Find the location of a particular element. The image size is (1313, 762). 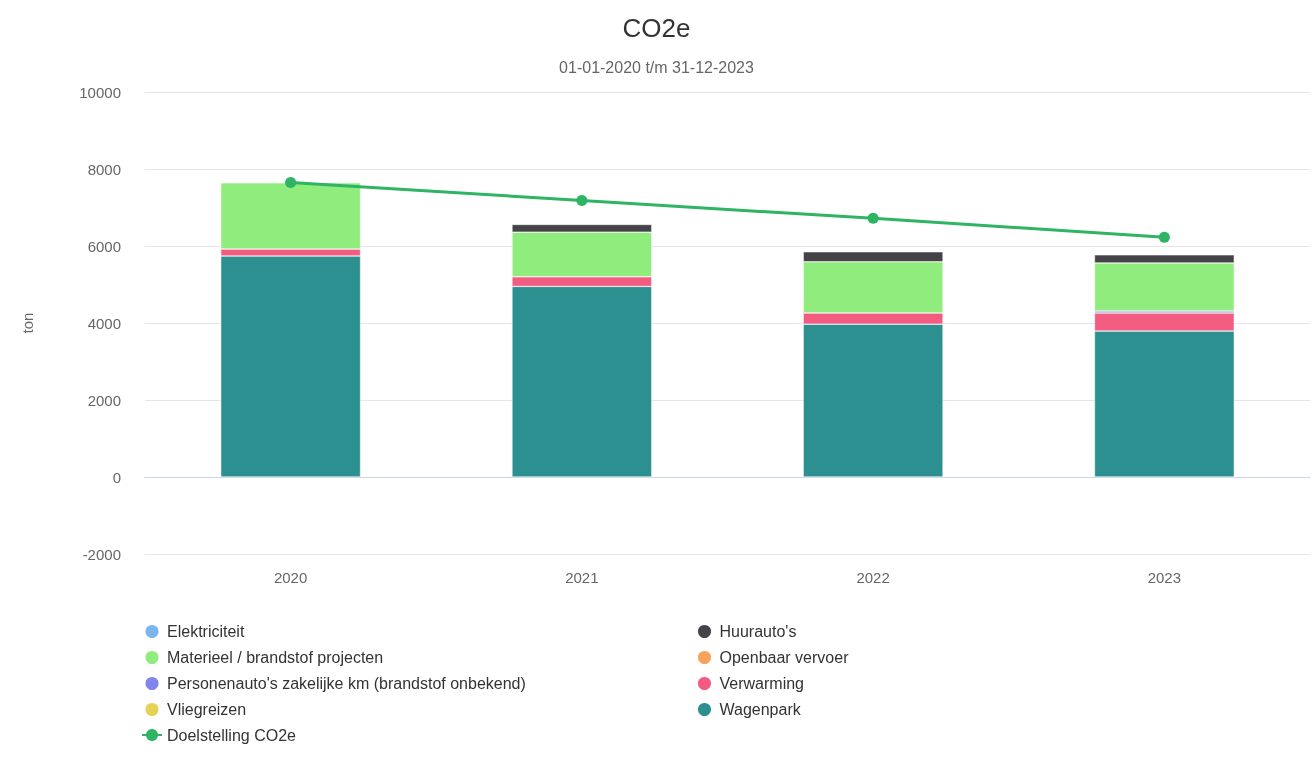

chart-title: CO2e is located at coordinates (656, 28).